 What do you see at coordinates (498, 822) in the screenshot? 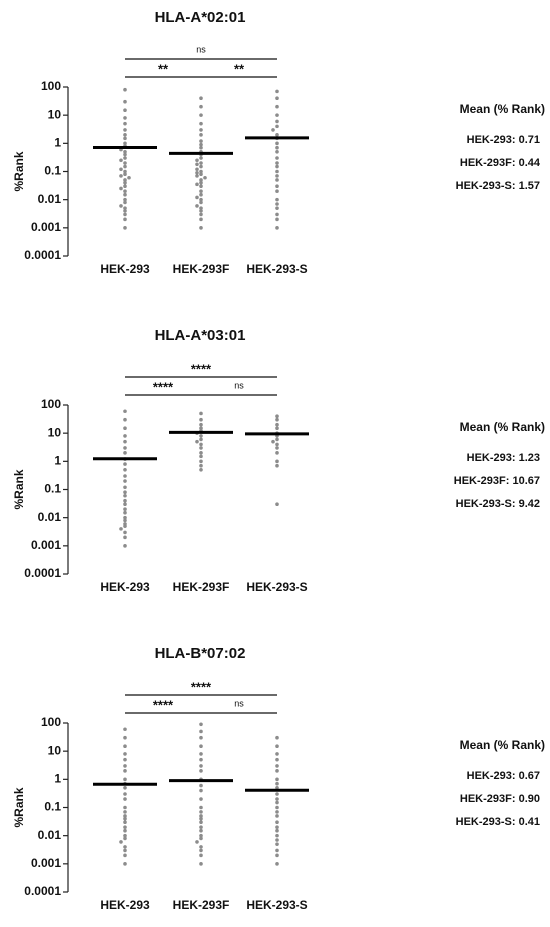
I see `legend-entry: HEK-293-S: 0.41` at bounding box center [498, 822].